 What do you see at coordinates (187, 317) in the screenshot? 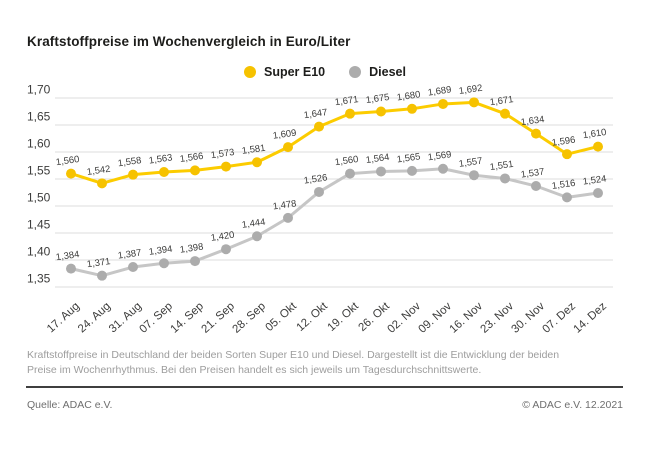
I see `x-tick-label: 14. Sep` at bounding box center [187, 317].